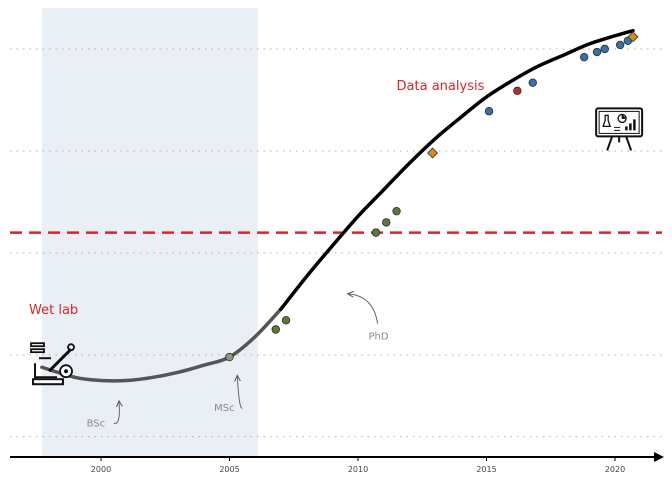  I want to click on microscope-lab-icon, so click(52, 364).